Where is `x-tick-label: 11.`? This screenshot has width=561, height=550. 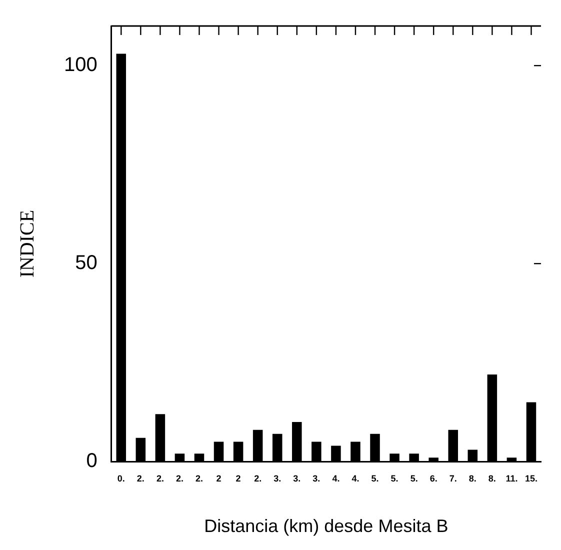
x-tick-label: 11. is located at coordinates (512, 478).